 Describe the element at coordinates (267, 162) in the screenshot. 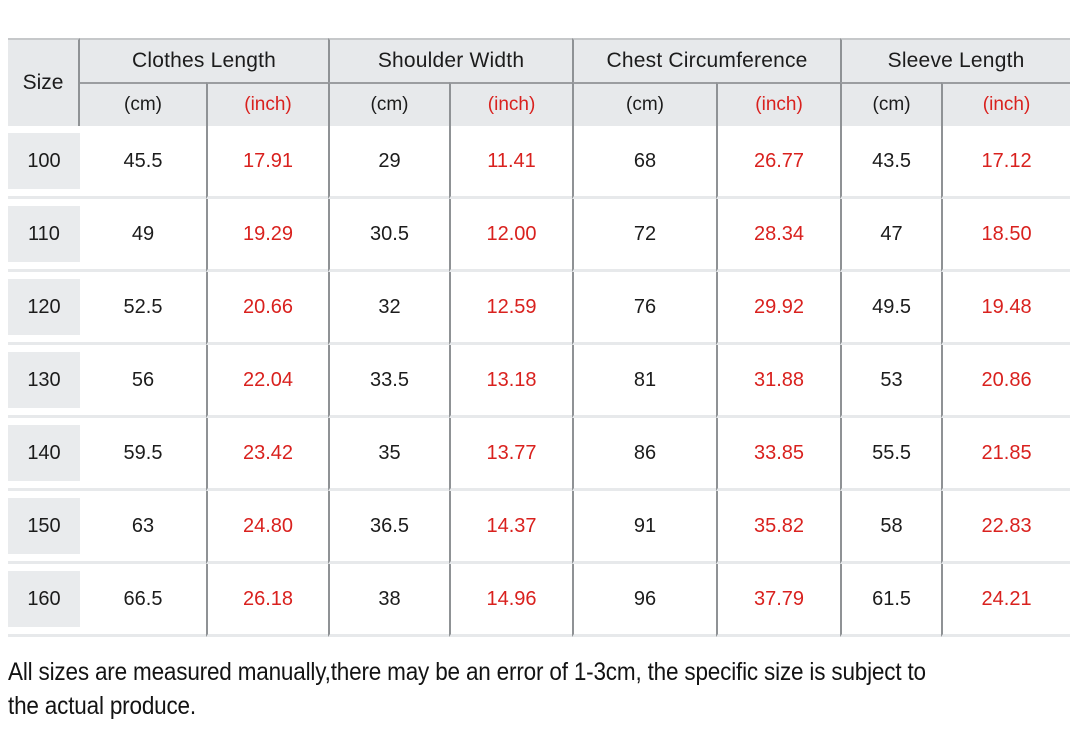

I see `measurement-value: 17.91` at that location.